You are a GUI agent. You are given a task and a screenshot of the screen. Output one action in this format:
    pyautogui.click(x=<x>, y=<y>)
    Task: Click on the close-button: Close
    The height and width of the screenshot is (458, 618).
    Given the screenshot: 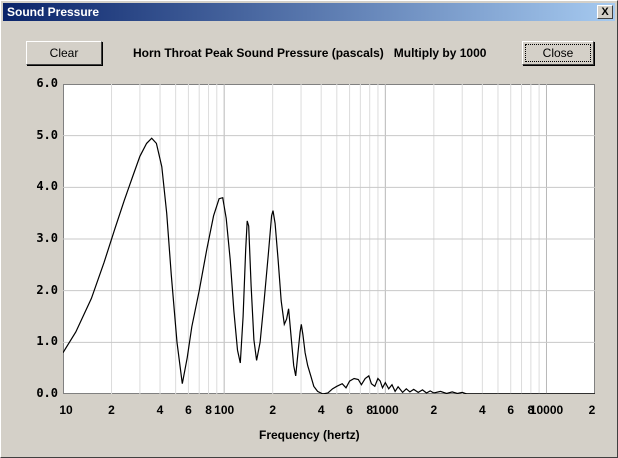 What is the action you would take?
    pyautogui.click(x=558, y=53)
    